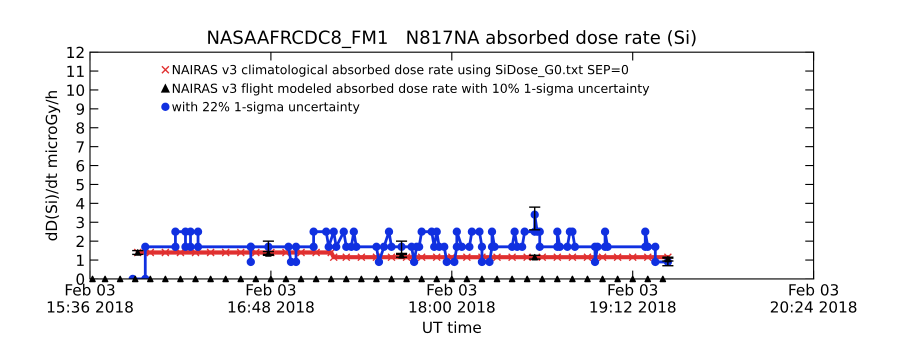 This screenshot has width=900, height=350. I want to click on y-tick-label: 0, so click(80, 279).